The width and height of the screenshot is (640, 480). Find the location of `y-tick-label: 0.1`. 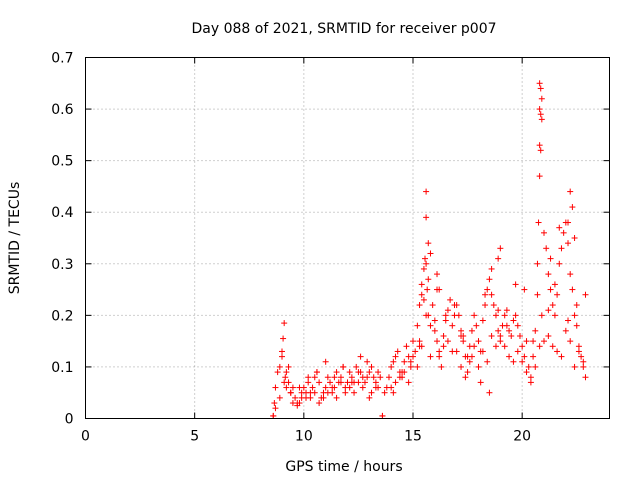

y-tick-label: 0.1 is located at coordinates (62, 368).